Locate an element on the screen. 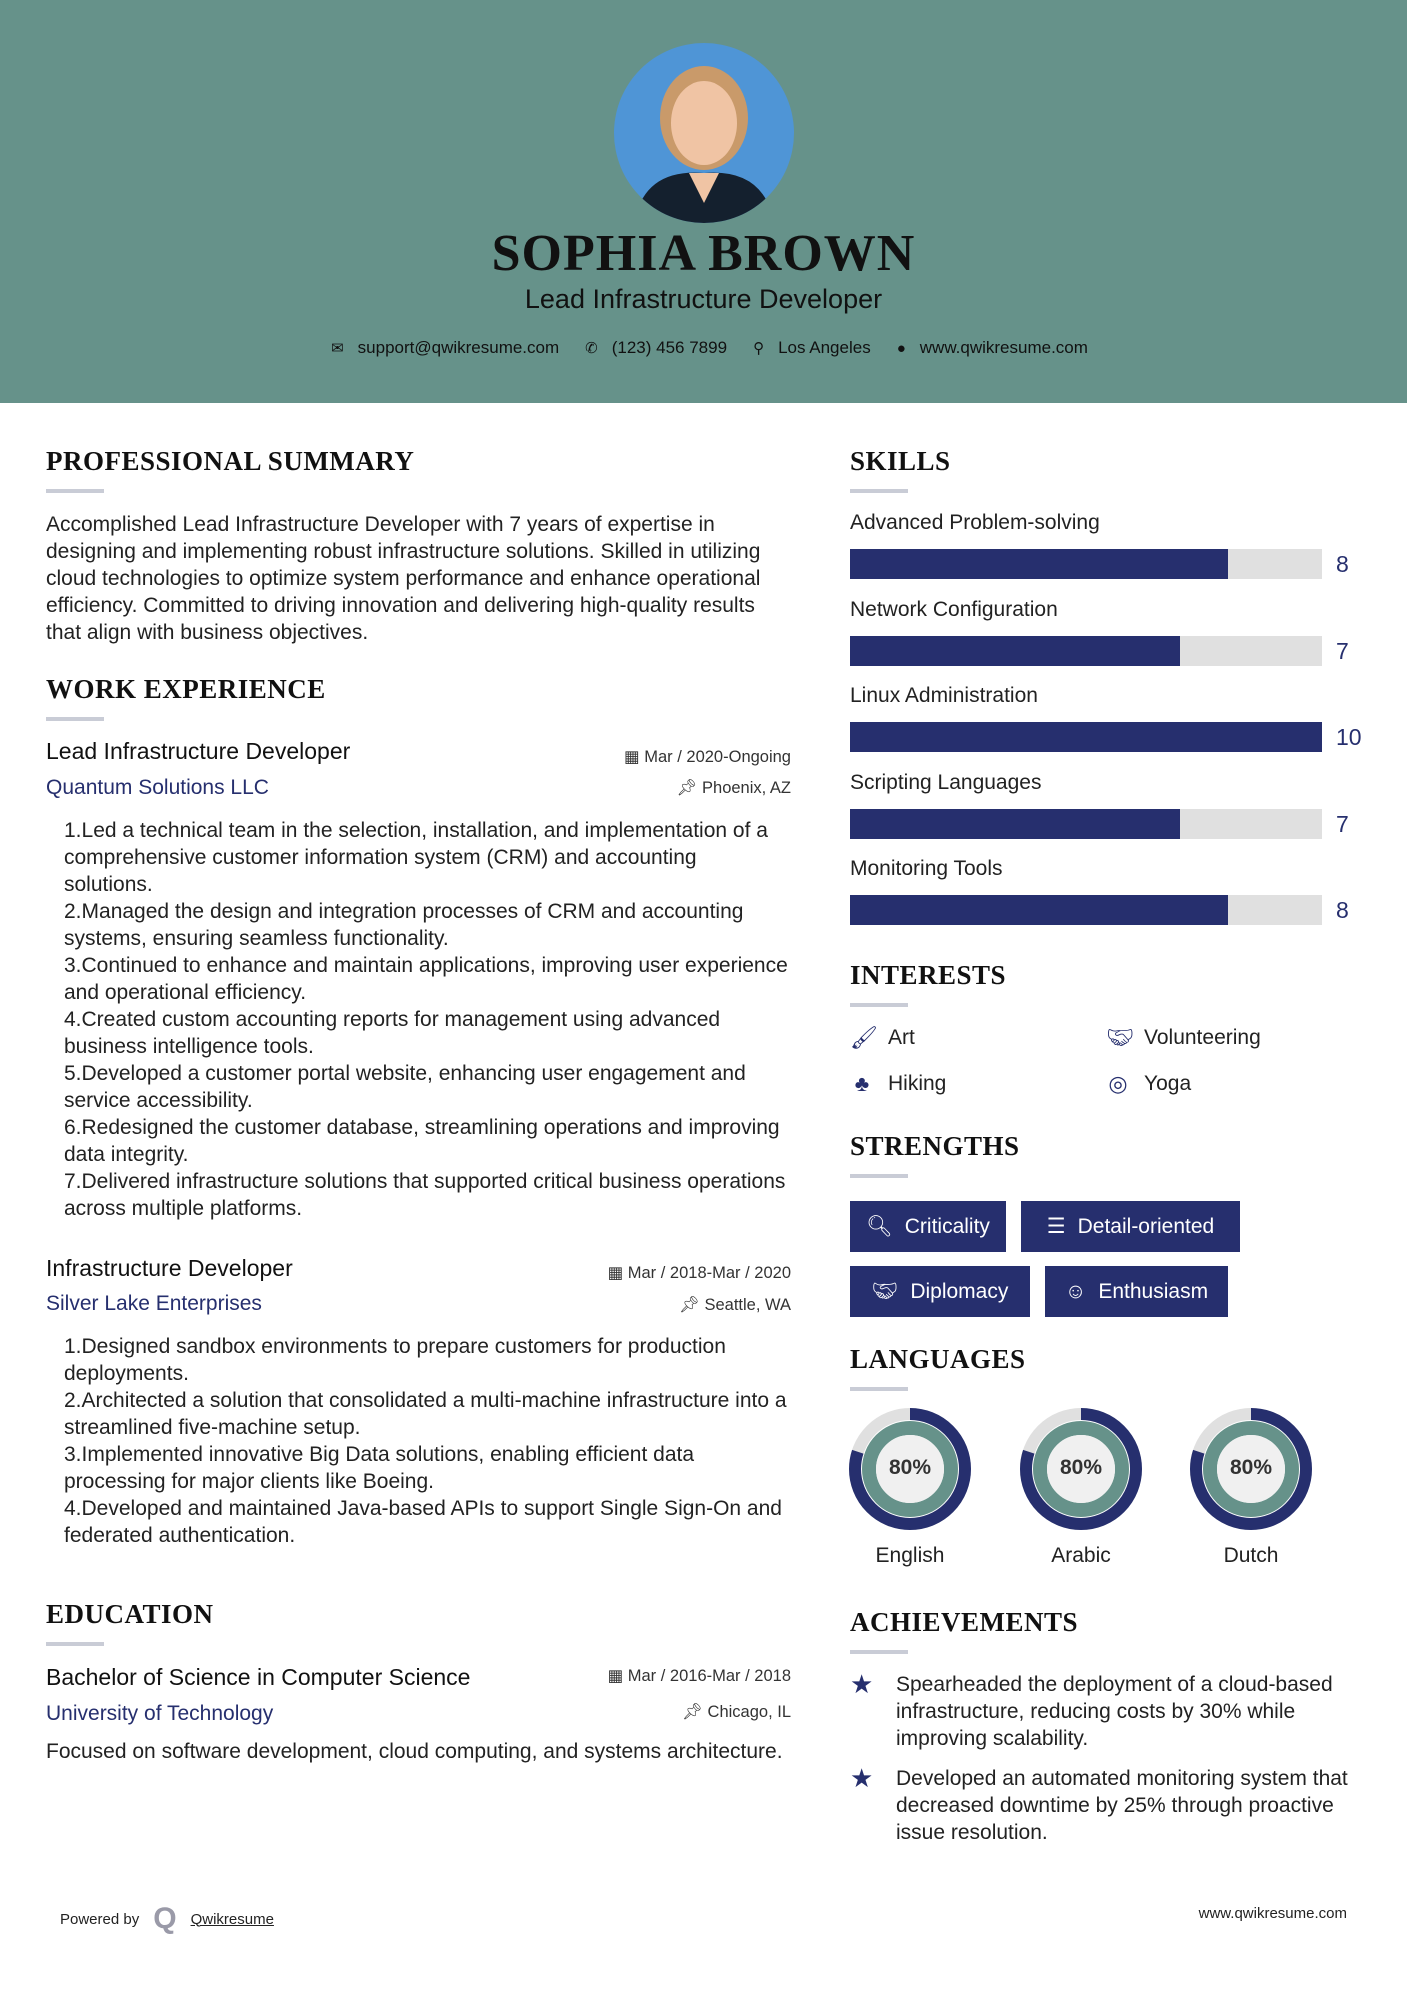 The image size is (1407, 1990). list-number: 7. is located at coordinates (73, 1181).